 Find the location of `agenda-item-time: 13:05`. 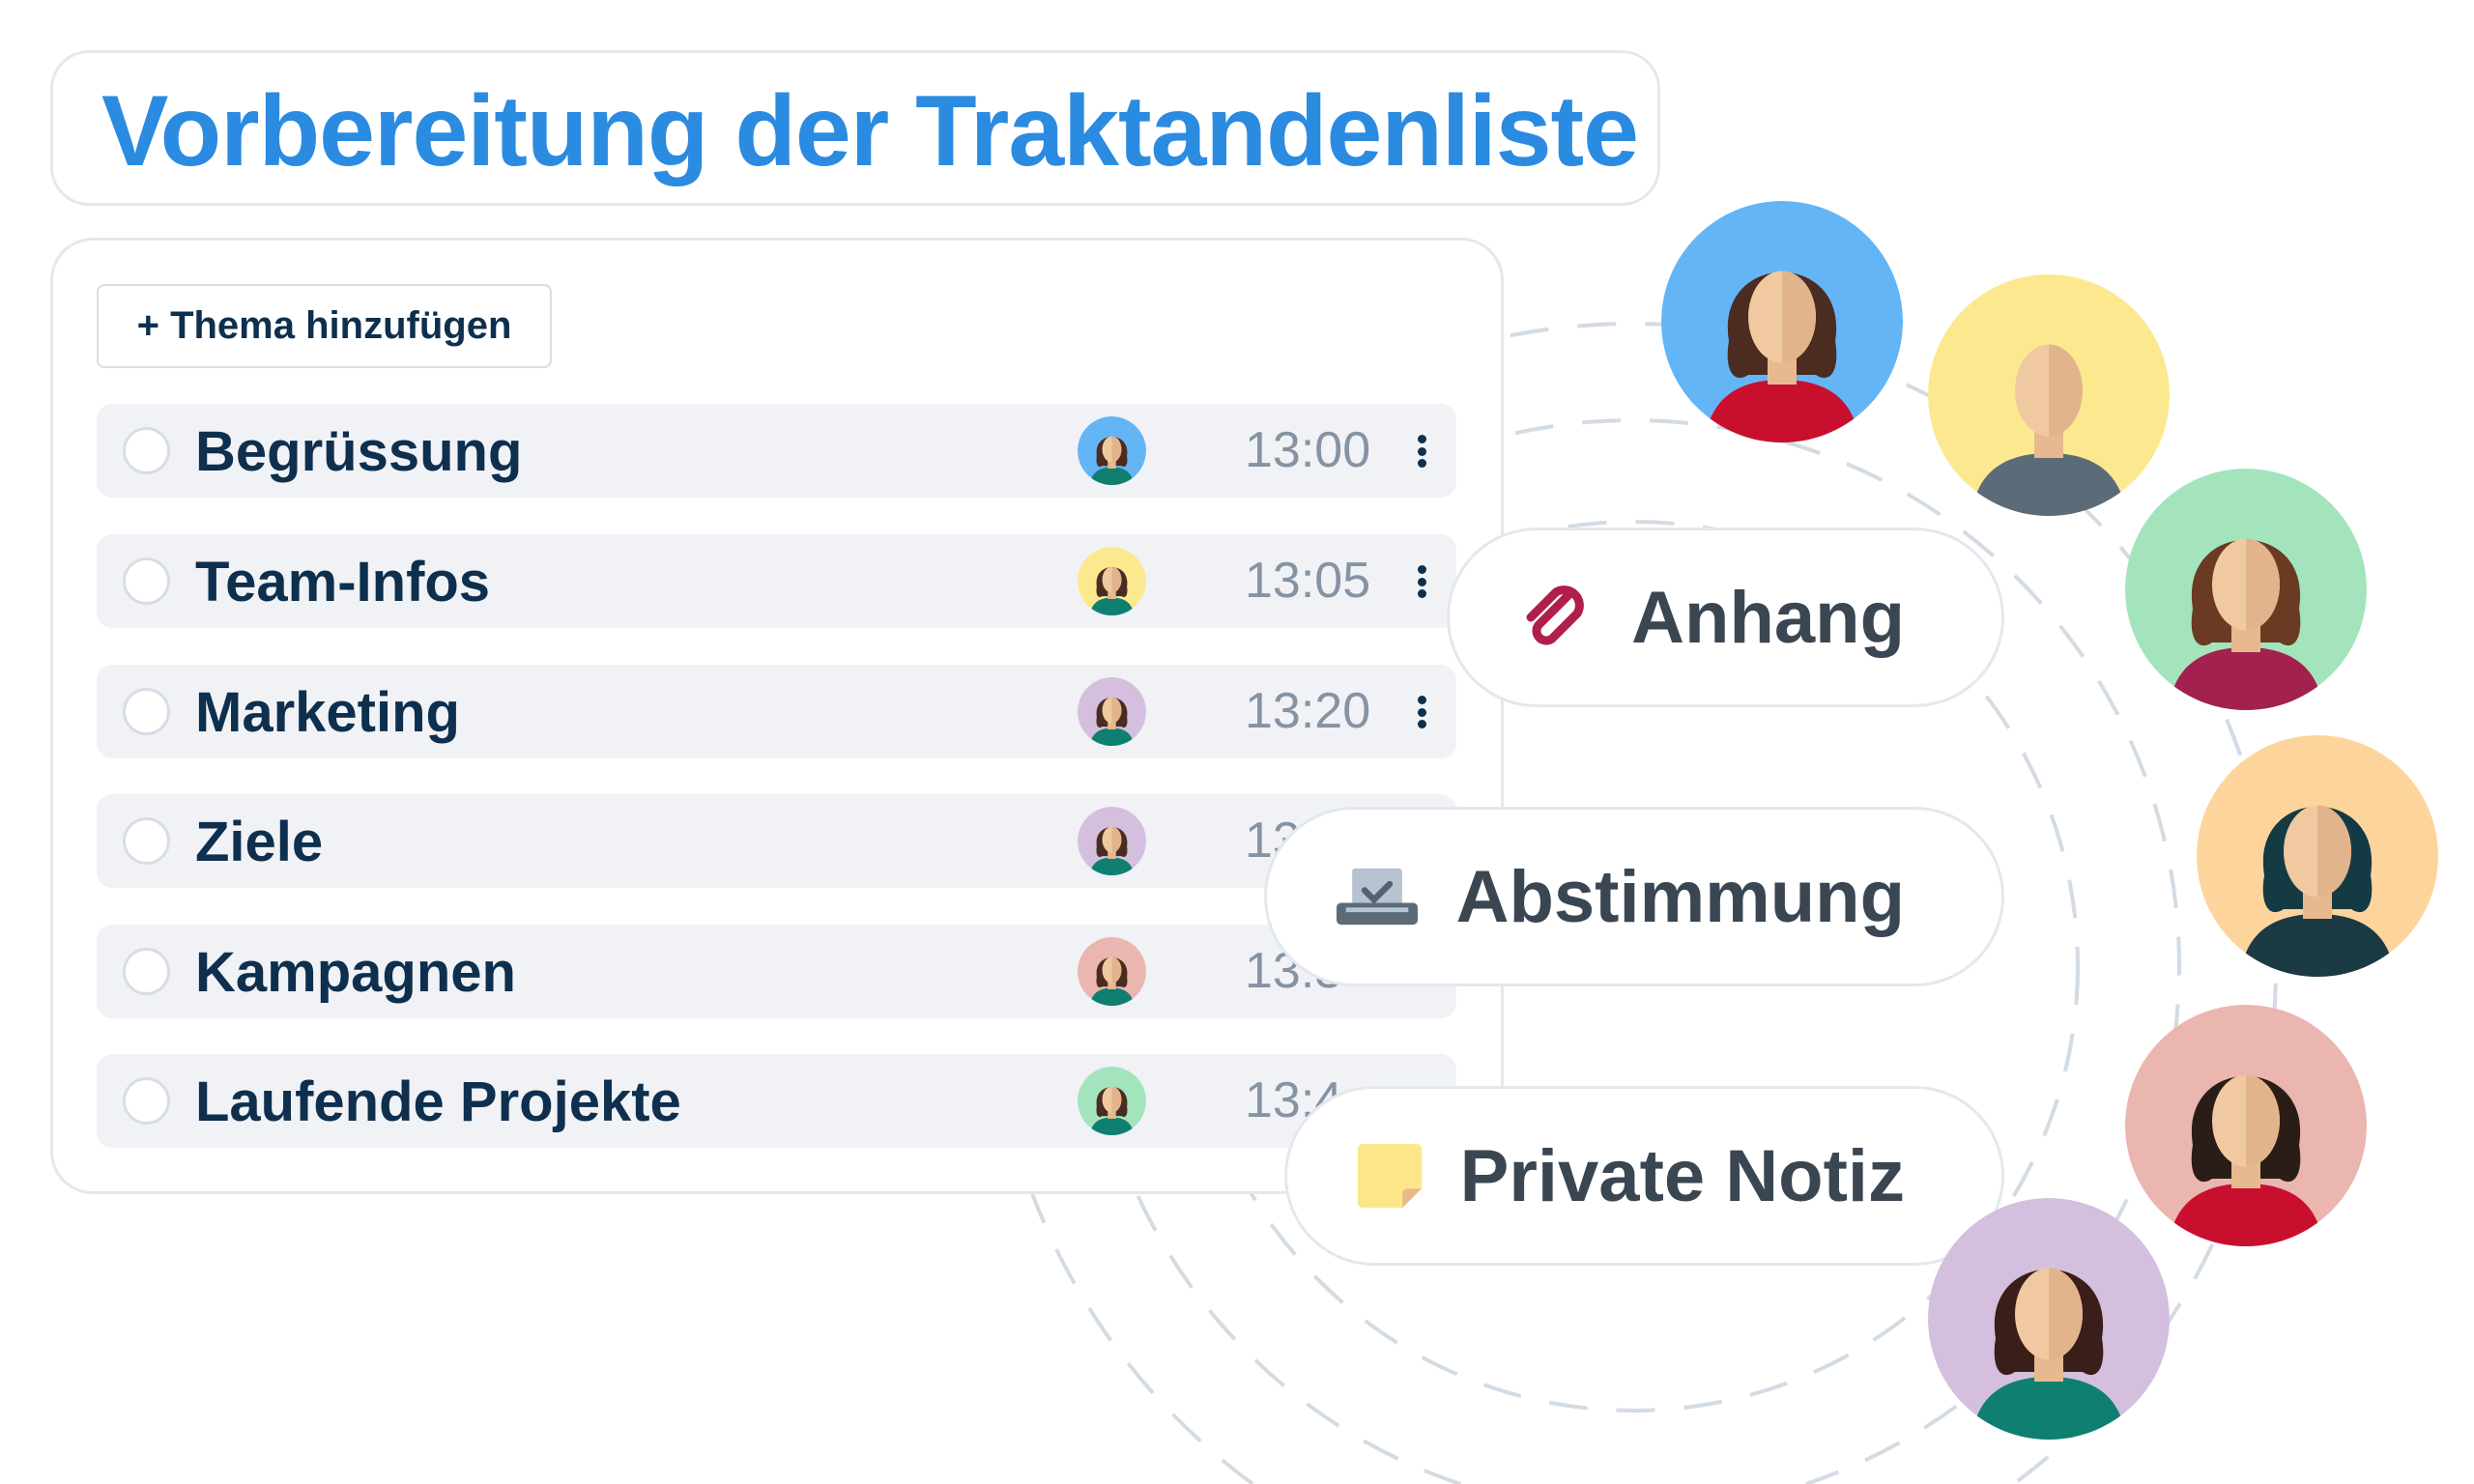

agenda-item-time: 13:05 is located at coordinates (1308, 581).